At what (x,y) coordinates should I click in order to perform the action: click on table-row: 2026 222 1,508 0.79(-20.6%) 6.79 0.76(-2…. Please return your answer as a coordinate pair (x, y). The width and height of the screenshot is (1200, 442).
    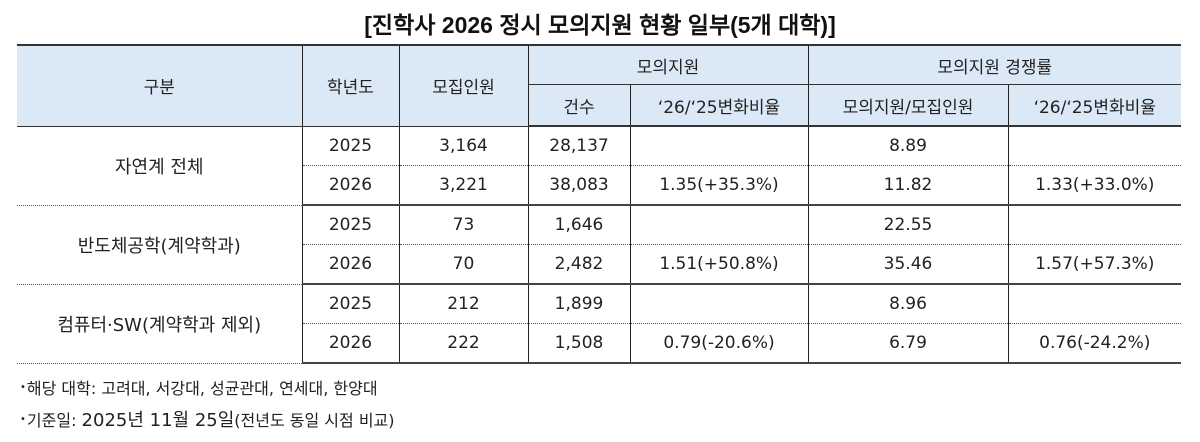
    Looking at the image, I should click on (599, 343).